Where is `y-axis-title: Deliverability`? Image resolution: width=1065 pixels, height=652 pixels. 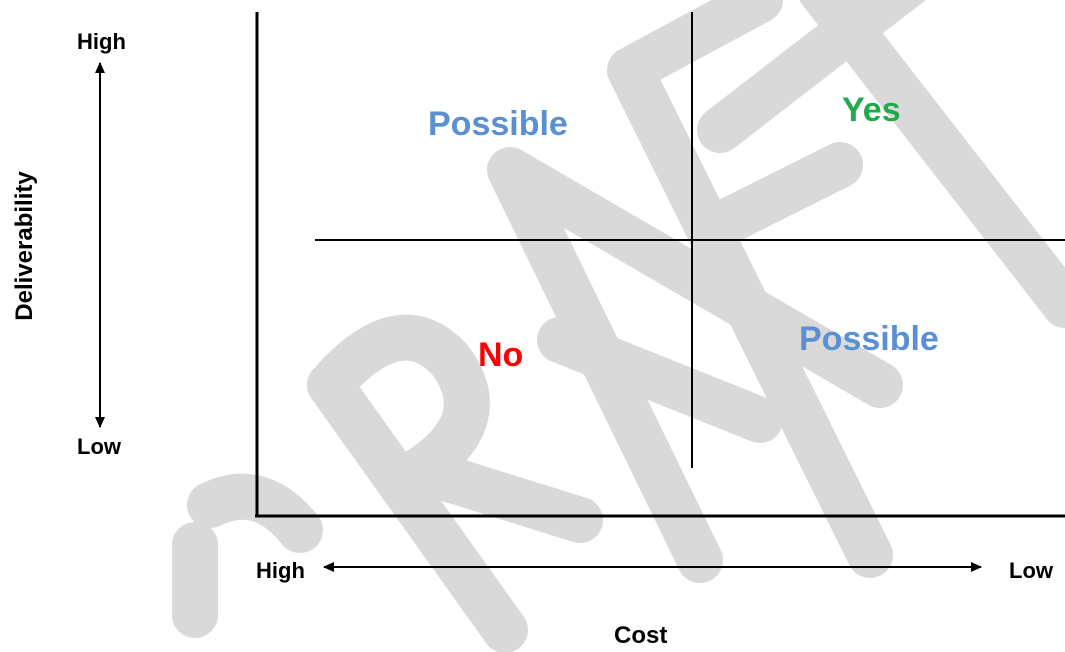 y-axis-title: Deliverability is located at coordinates (24, 246).